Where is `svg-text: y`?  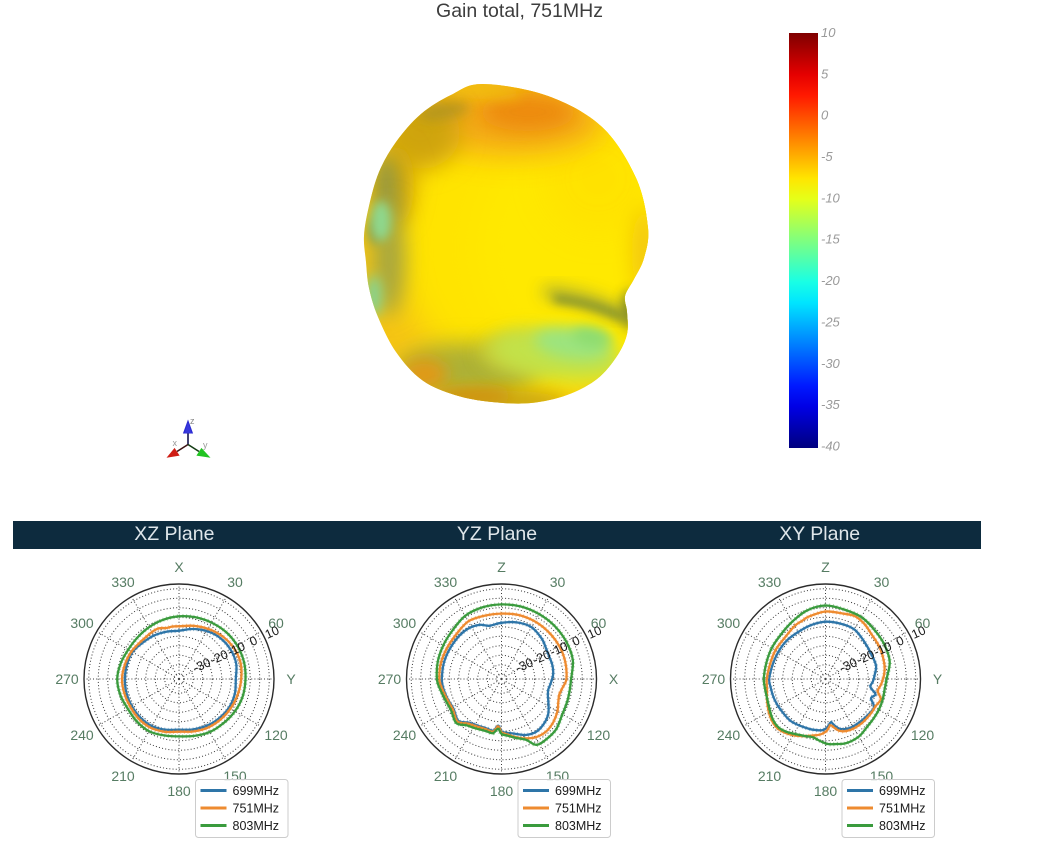 svg-text: y is located at coordinates (205, 445).